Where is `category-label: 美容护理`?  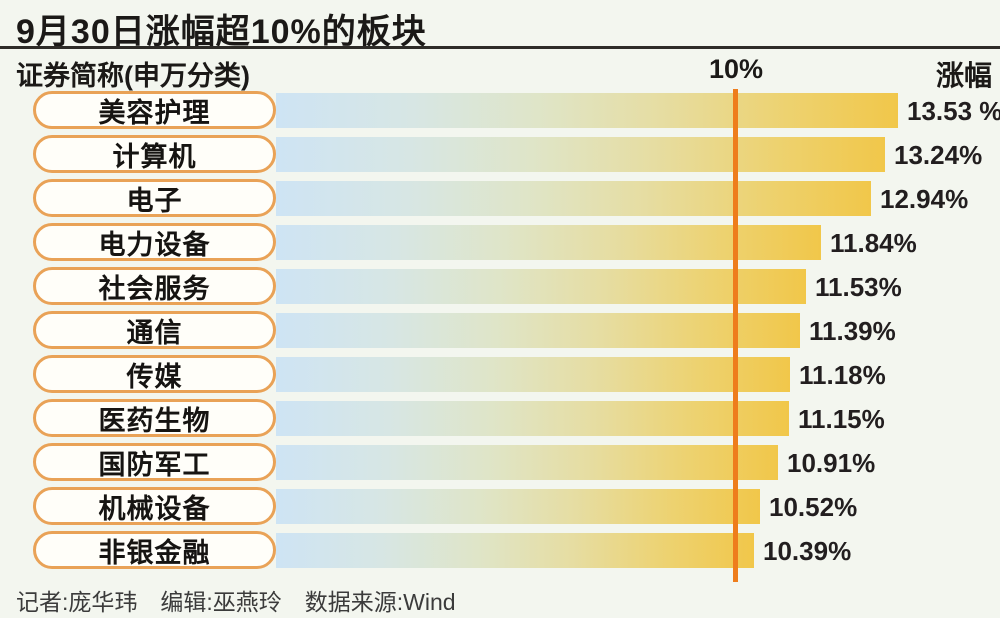
category-label: 美容护理 is located at coordinates (154, 112).